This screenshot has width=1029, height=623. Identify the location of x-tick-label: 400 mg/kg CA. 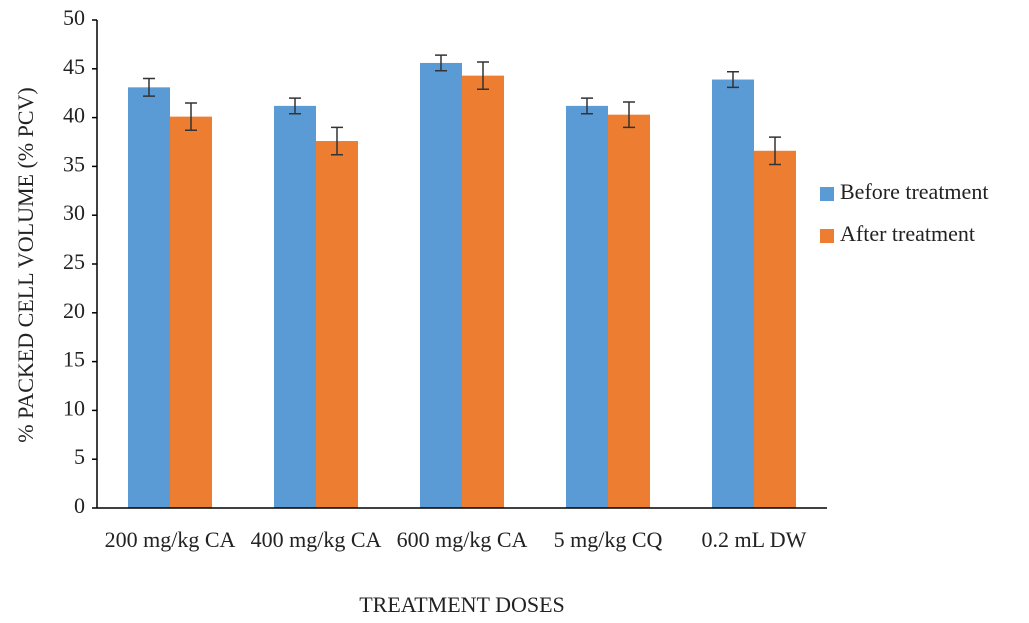
(316, 539).